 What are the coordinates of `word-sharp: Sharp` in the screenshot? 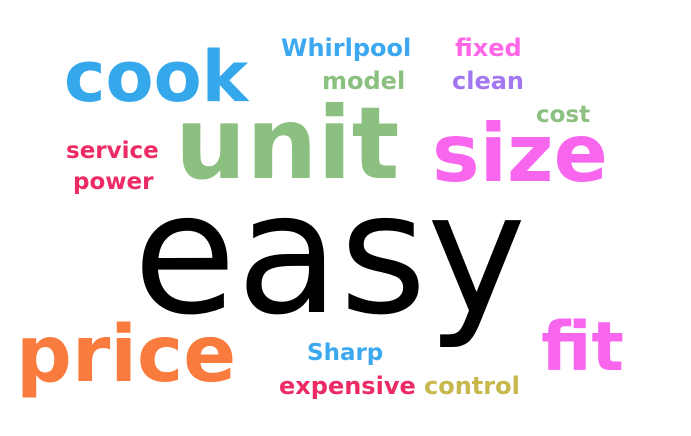 It's located at (345, 353).